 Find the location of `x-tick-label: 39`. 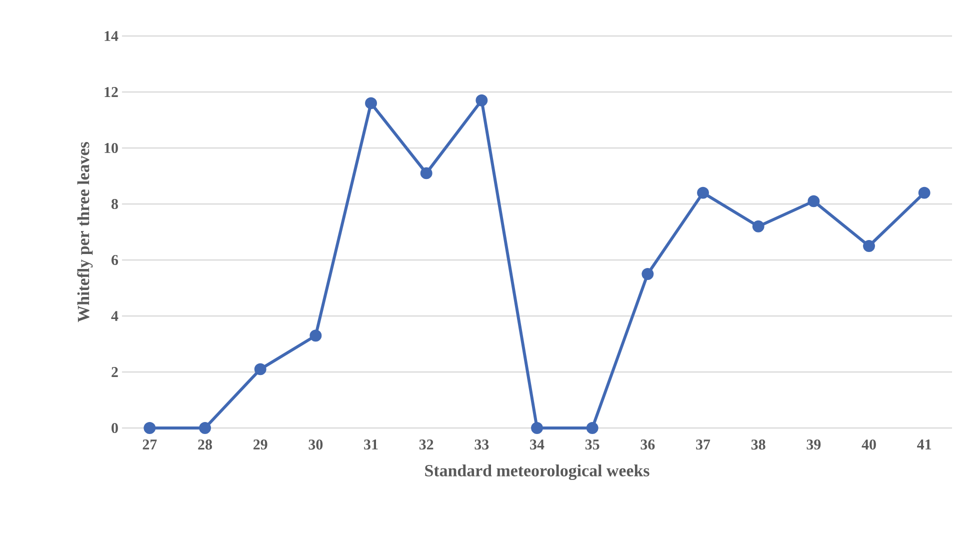

x-tick-label: 39 is located at coordinates (813, 445).